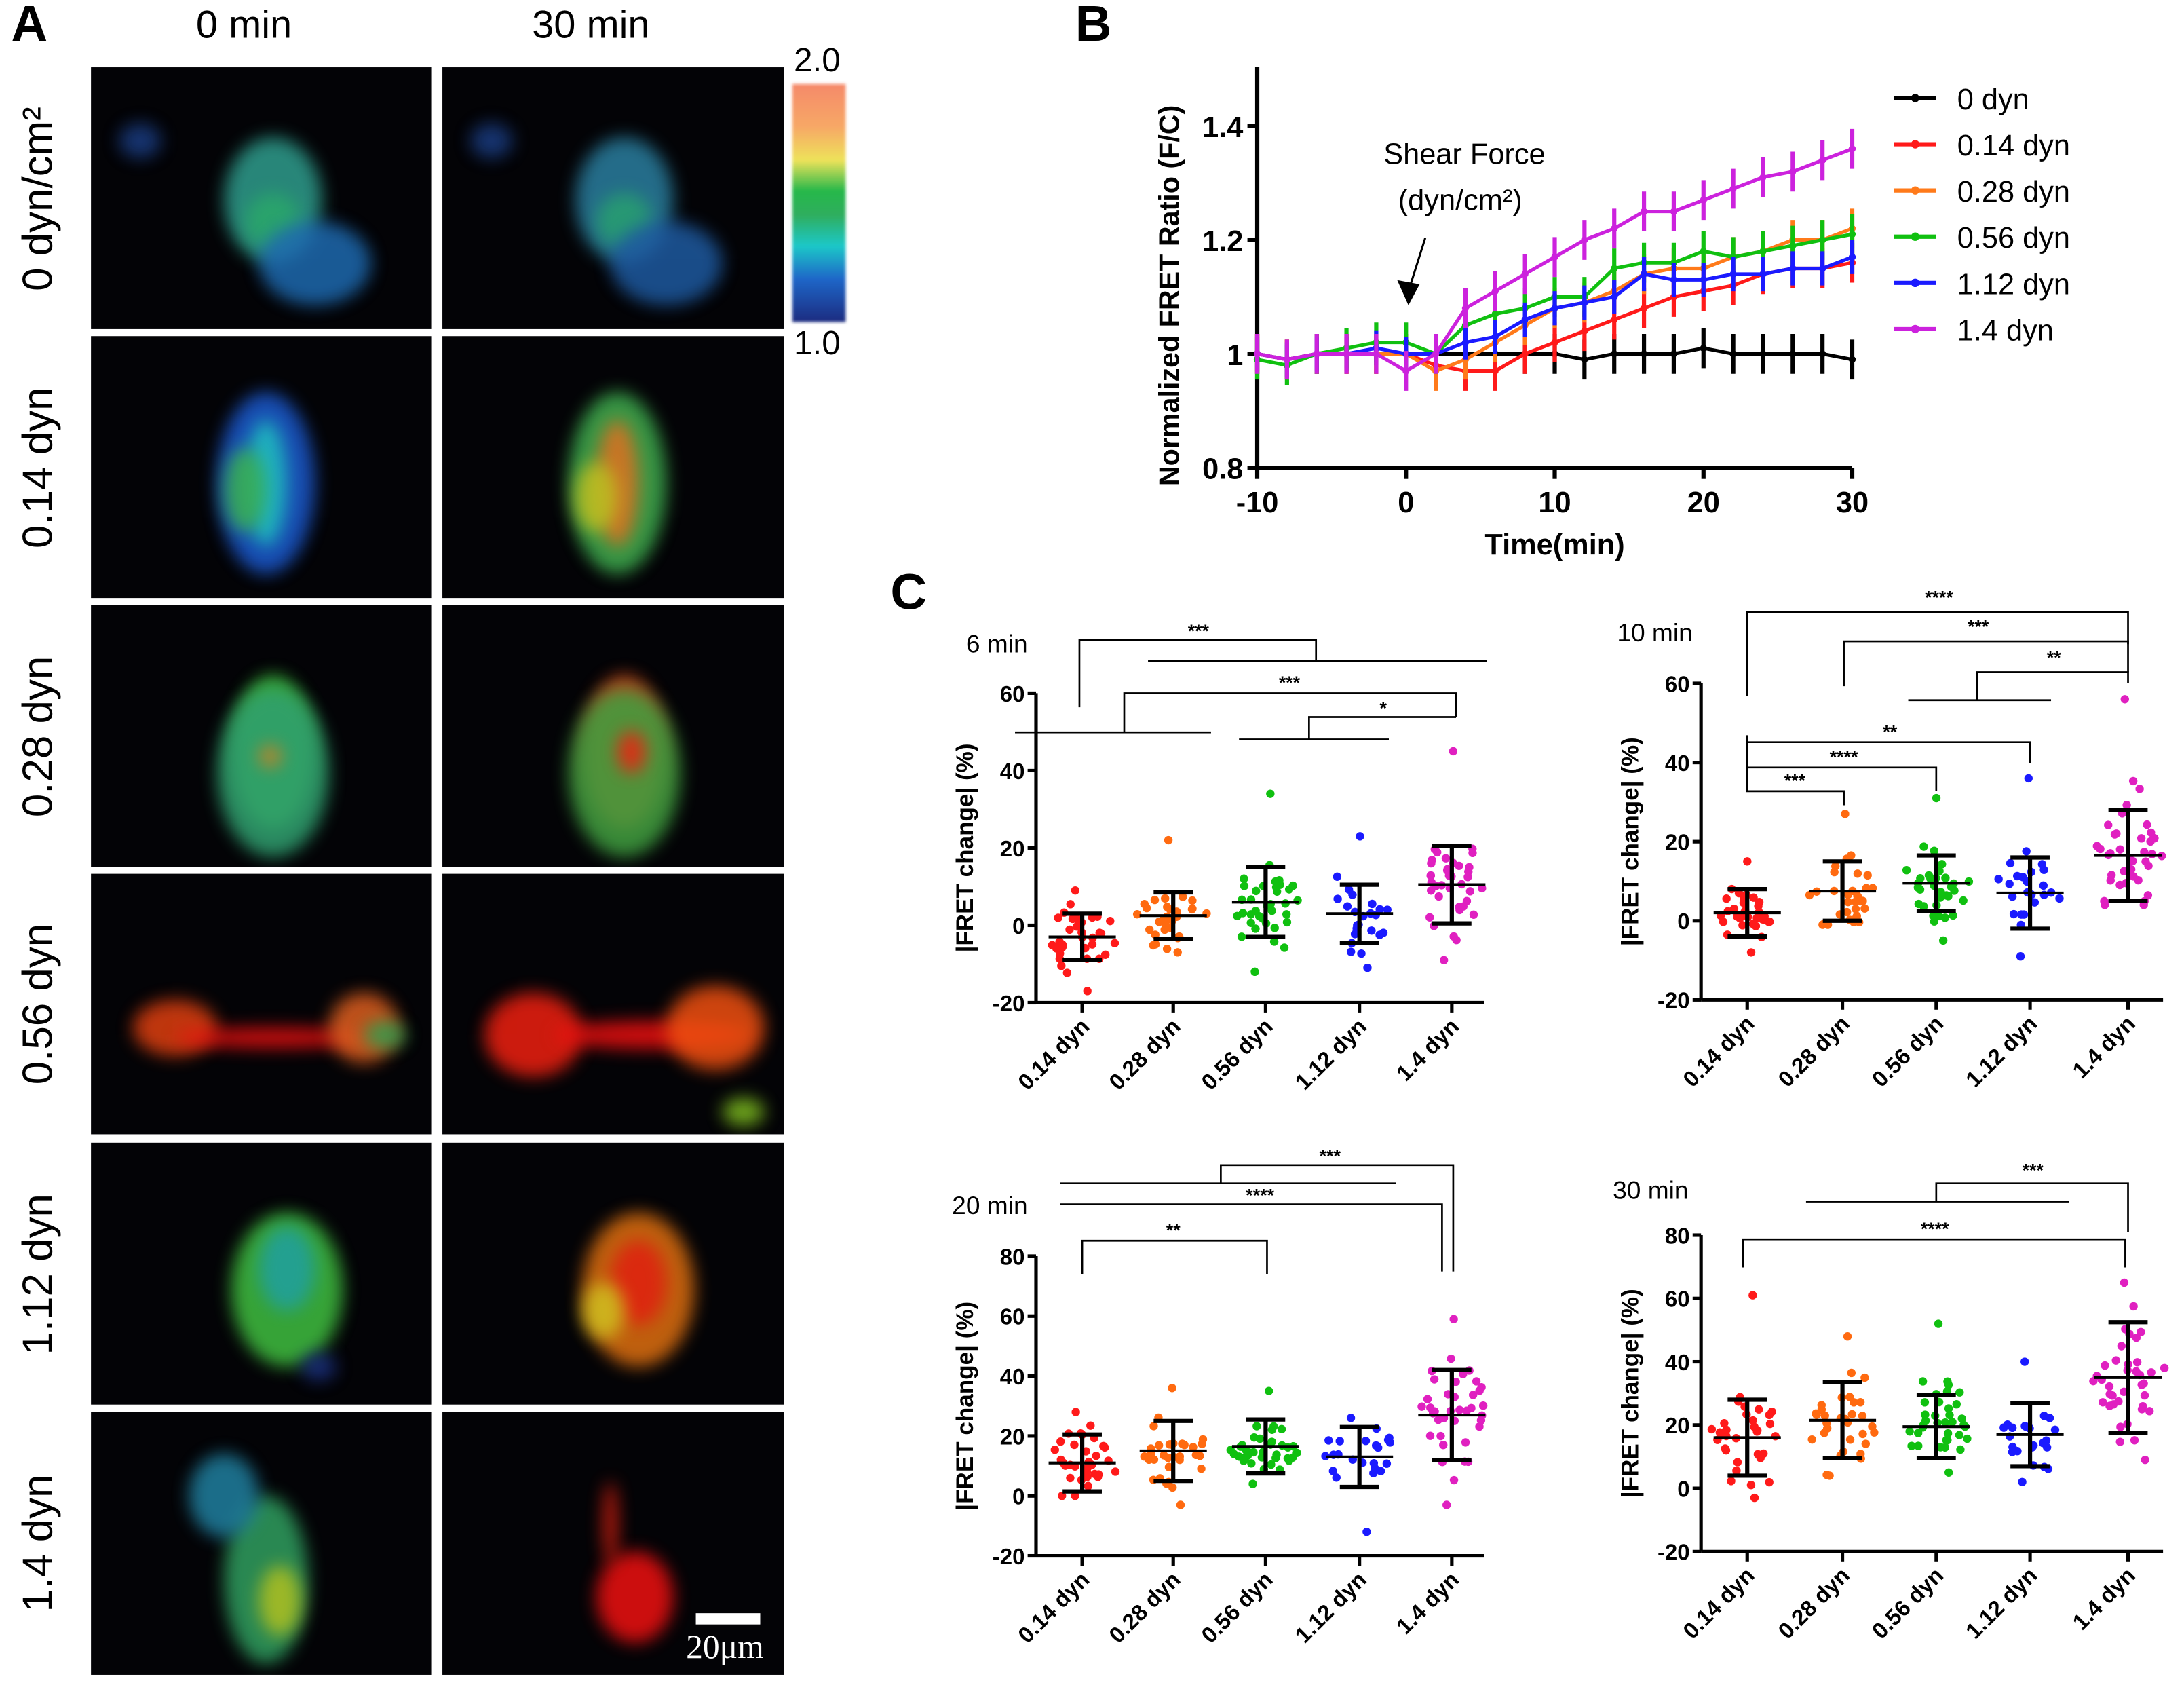 The image size is (2184, 1681). What do you see at coordinates (1235, 355) in the screenshot?
I see `y-tick-label: 1` at bounding box center [1235, 355].